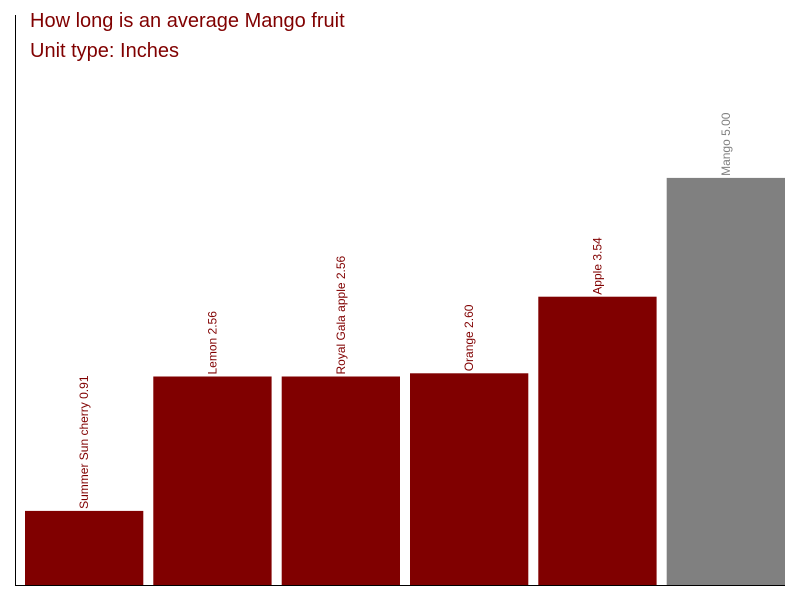 The height and width of the screenshot is (600, 800). I want to click on data-label-lemon: Lemon 2.56, so click(212, 343).